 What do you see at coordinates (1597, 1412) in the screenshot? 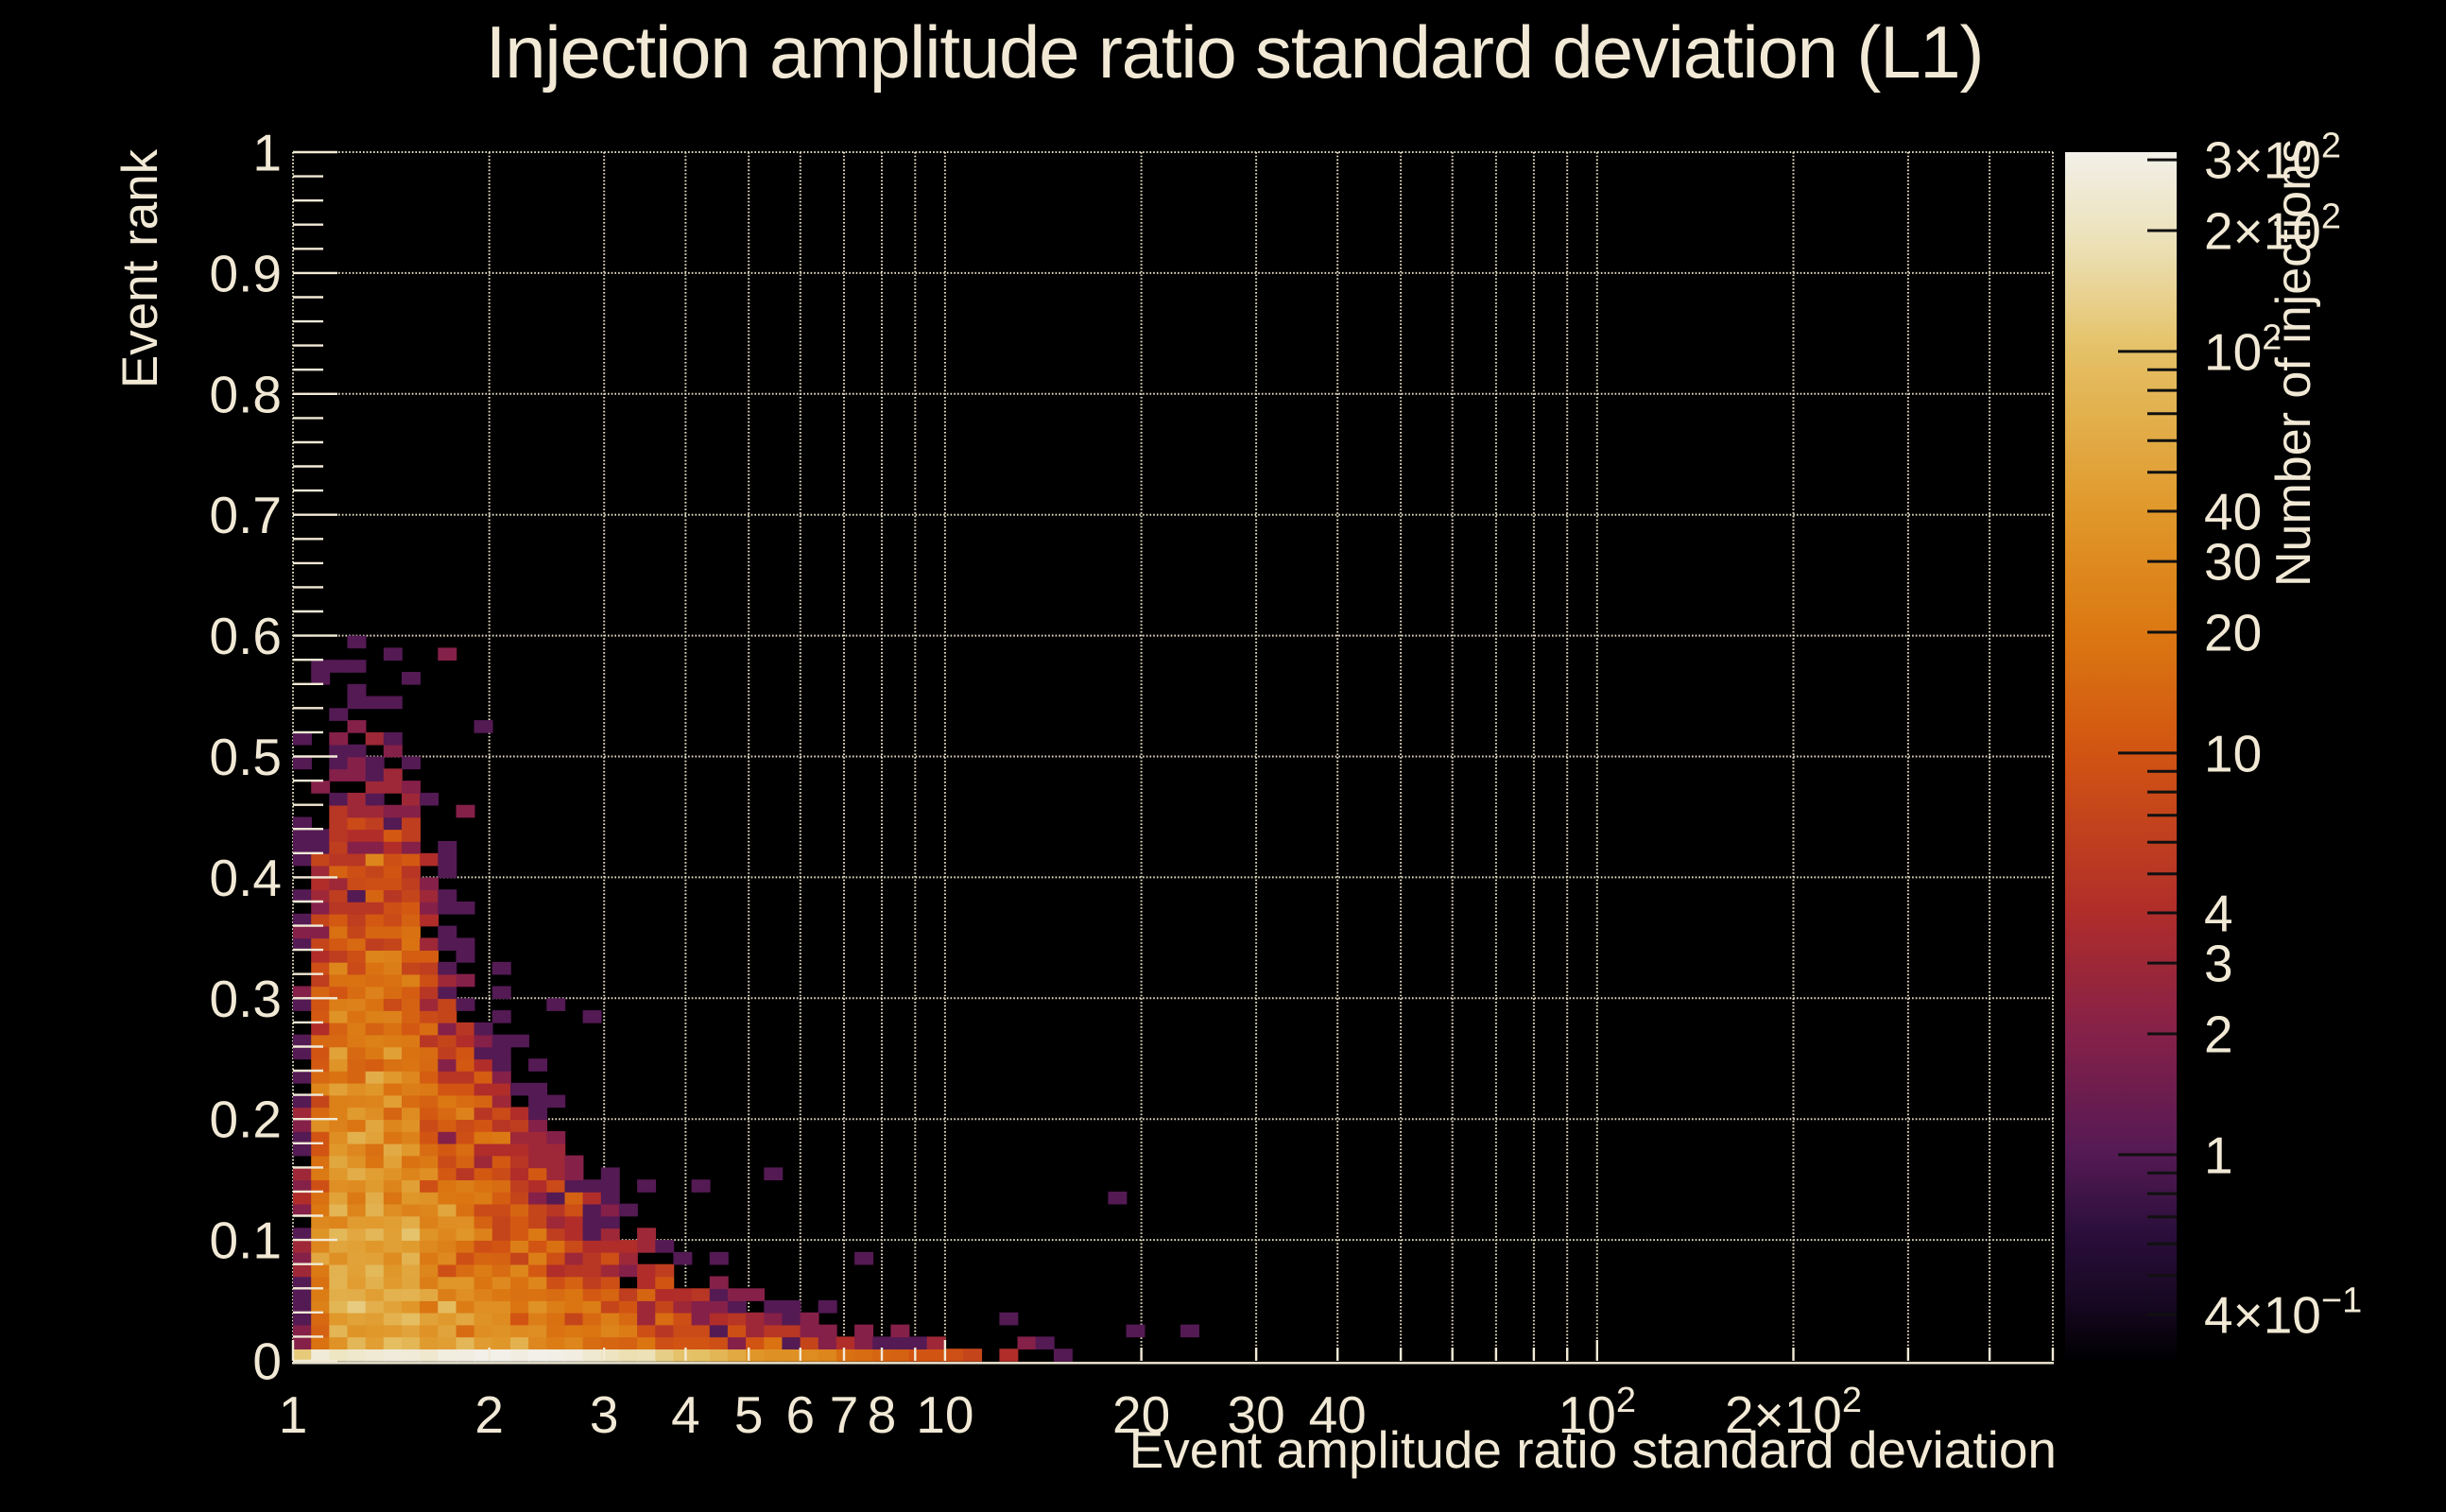
I see `svg-text: 102` at bounding box center [1597, 1412].